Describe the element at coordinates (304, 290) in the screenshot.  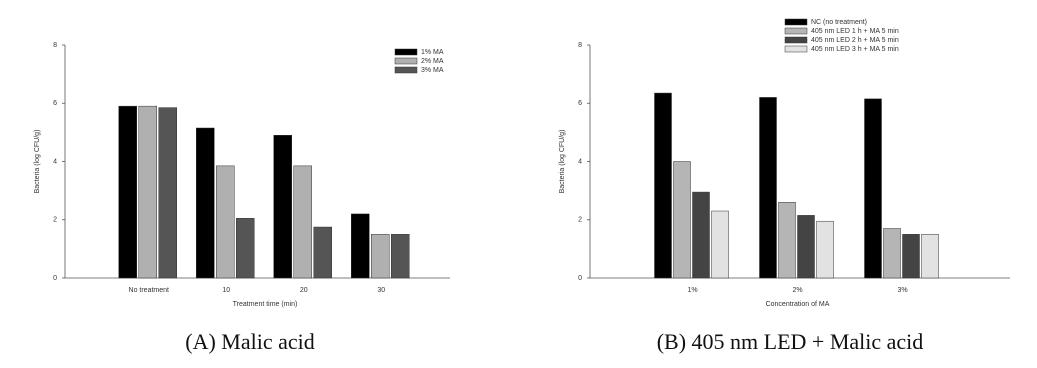
I see `x-tick-label: 20` at that location.